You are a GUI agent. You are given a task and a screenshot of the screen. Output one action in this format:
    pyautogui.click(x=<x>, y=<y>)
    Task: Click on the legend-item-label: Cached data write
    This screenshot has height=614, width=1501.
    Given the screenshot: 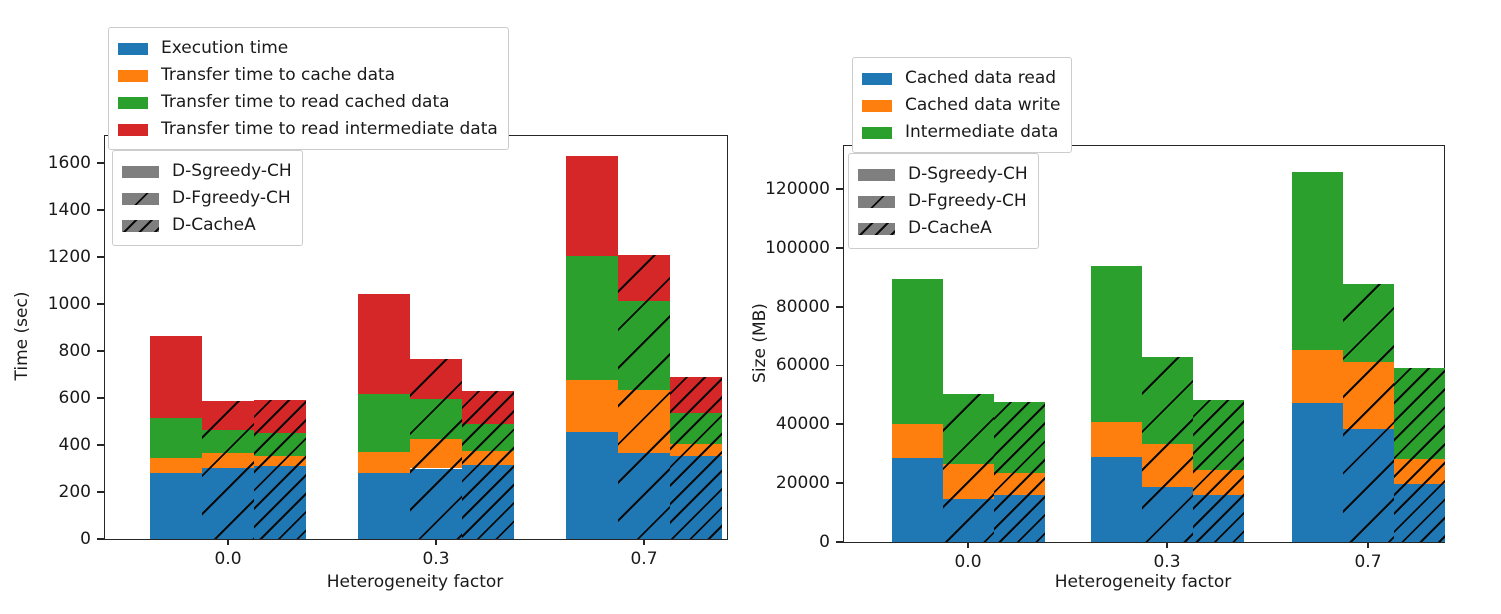 What is the action you would take?
    pyautogui.click(x=983, y=105)
    